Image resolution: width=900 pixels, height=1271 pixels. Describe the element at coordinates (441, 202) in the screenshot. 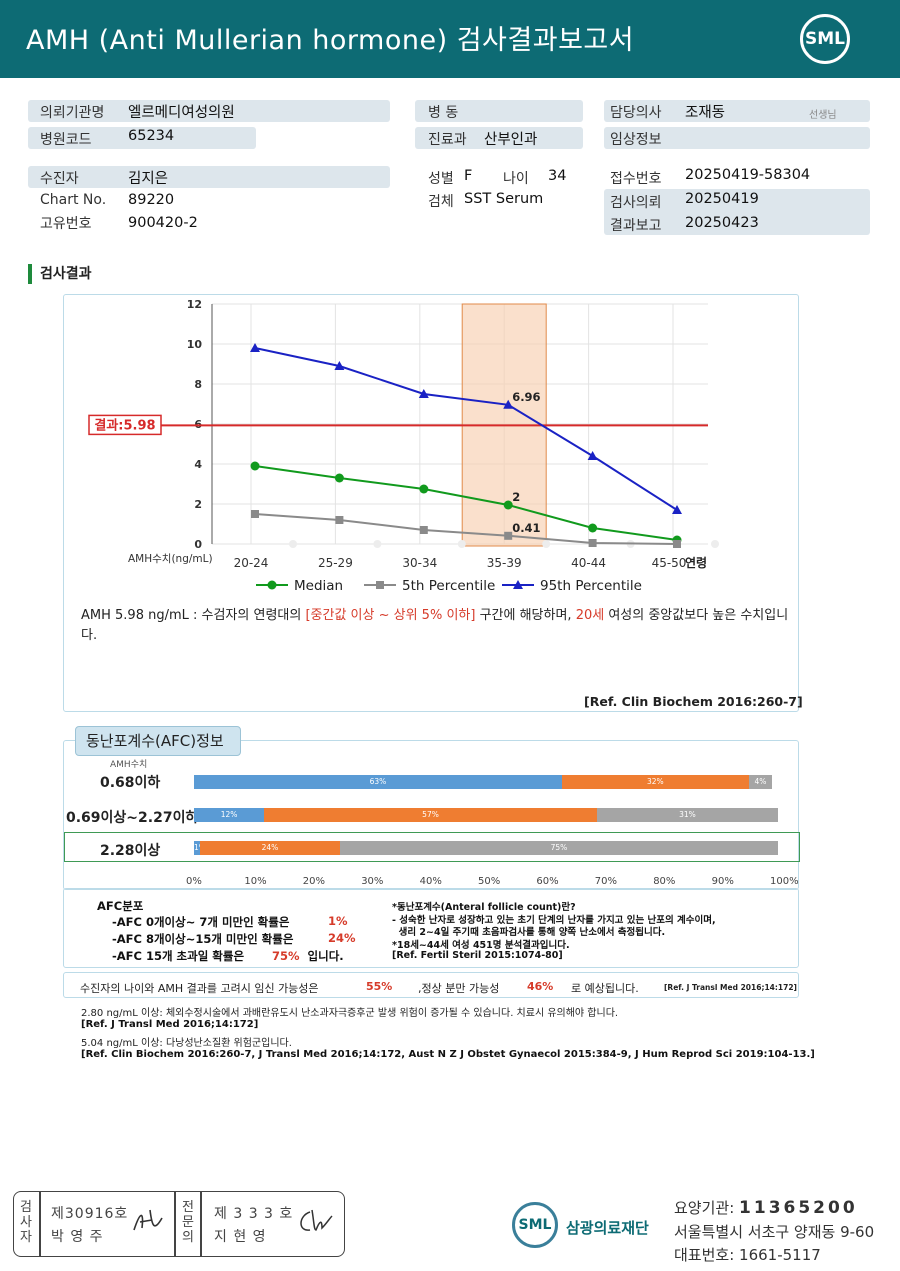

I see `specimen-label: 검체` at that location.